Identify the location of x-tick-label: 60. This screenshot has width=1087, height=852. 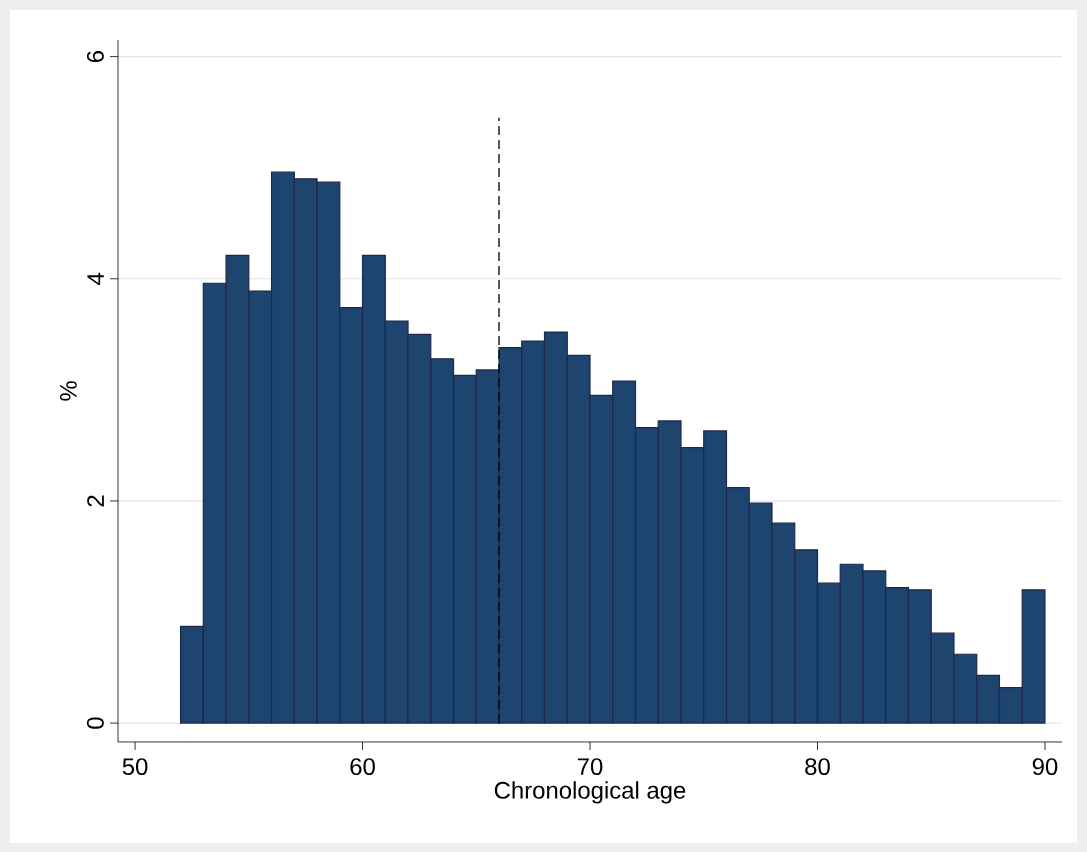
(362, 767).